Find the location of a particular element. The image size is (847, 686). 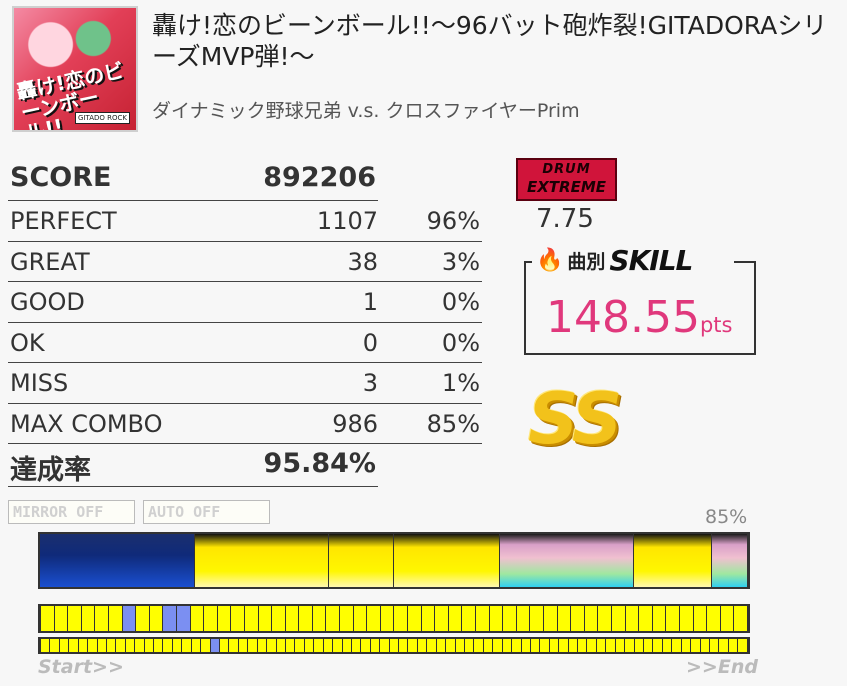

song-jacket: 轟け!恋のビーンボール!! GITADO ROCK is located at coordinates (75, 69).